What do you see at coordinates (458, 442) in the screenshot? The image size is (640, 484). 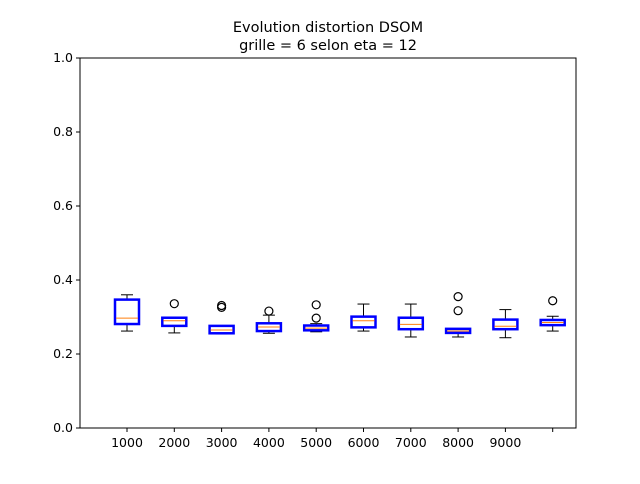 I see `x-tick-label: 8000` at bounding box center [458, 442].